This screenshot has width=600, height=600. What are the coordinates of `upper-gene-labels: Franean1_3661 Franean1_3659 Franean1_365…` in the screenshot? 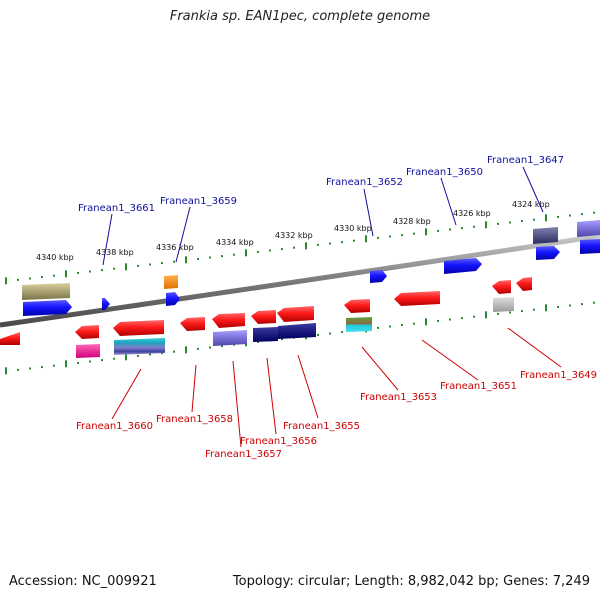 It's located at (321, 210).